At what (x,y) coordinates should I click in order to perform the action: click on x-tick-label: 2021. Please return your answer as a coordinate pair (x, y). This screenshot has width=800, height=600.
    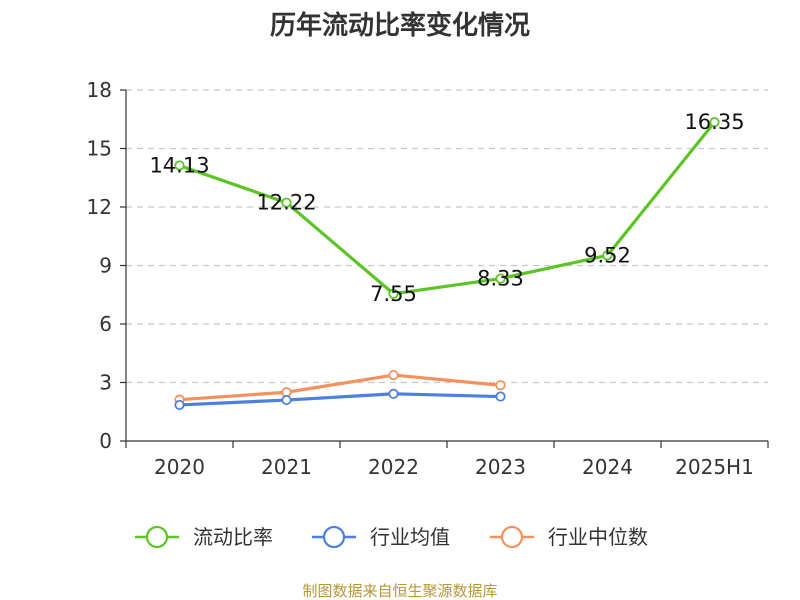
    Looking at the image, I should click on (286, 467).